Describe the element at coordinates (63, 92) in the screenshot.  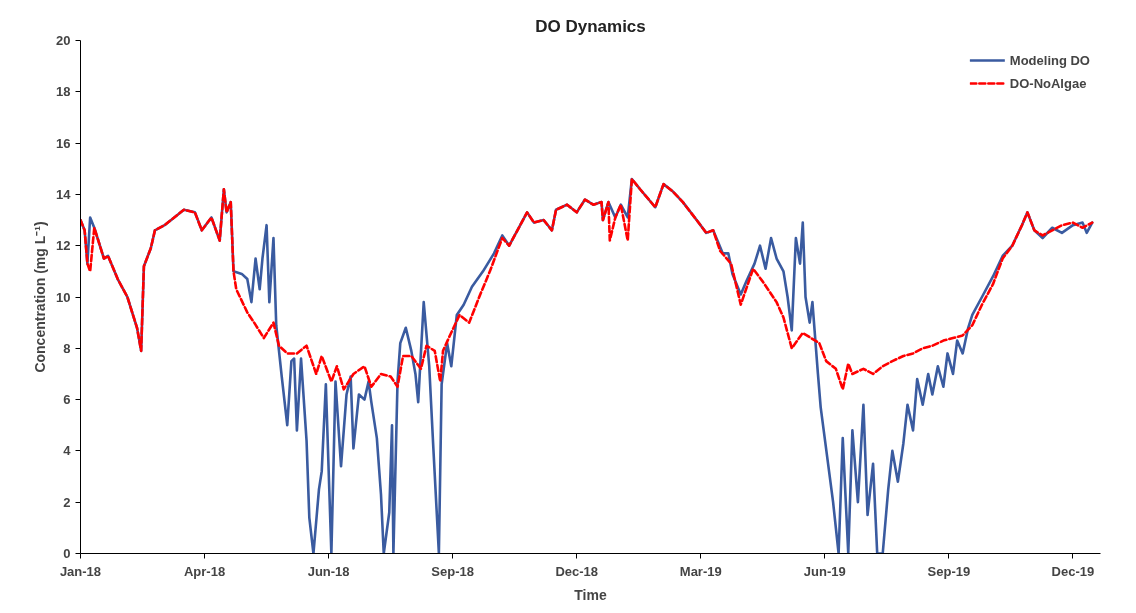
I see `y-tick-label: 18` at that location.